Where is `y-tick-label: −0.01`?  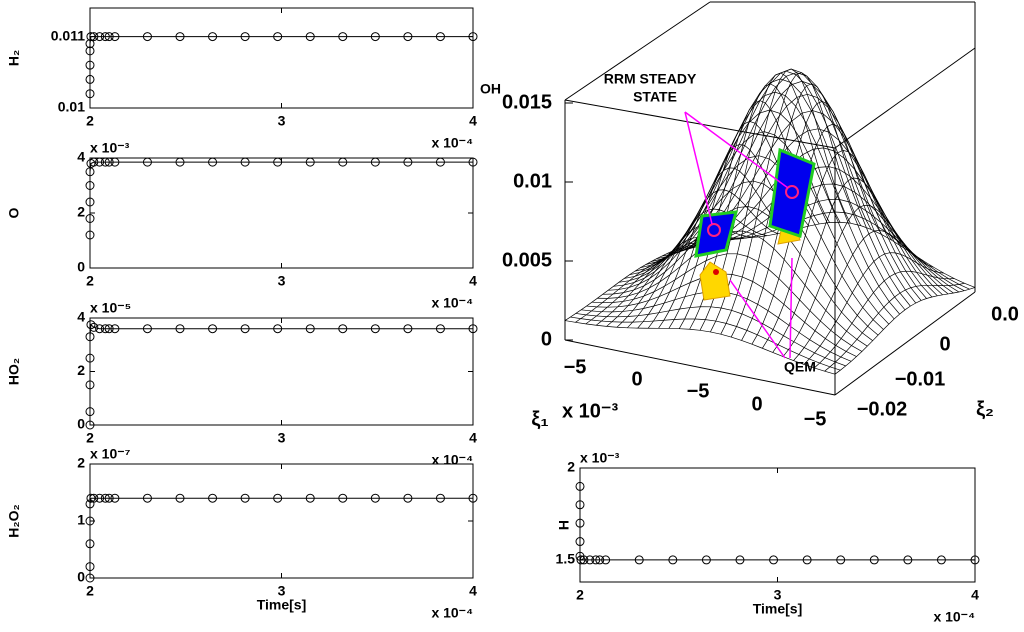 y-tick-label: −0.01 is located at coordinates (920, 379).